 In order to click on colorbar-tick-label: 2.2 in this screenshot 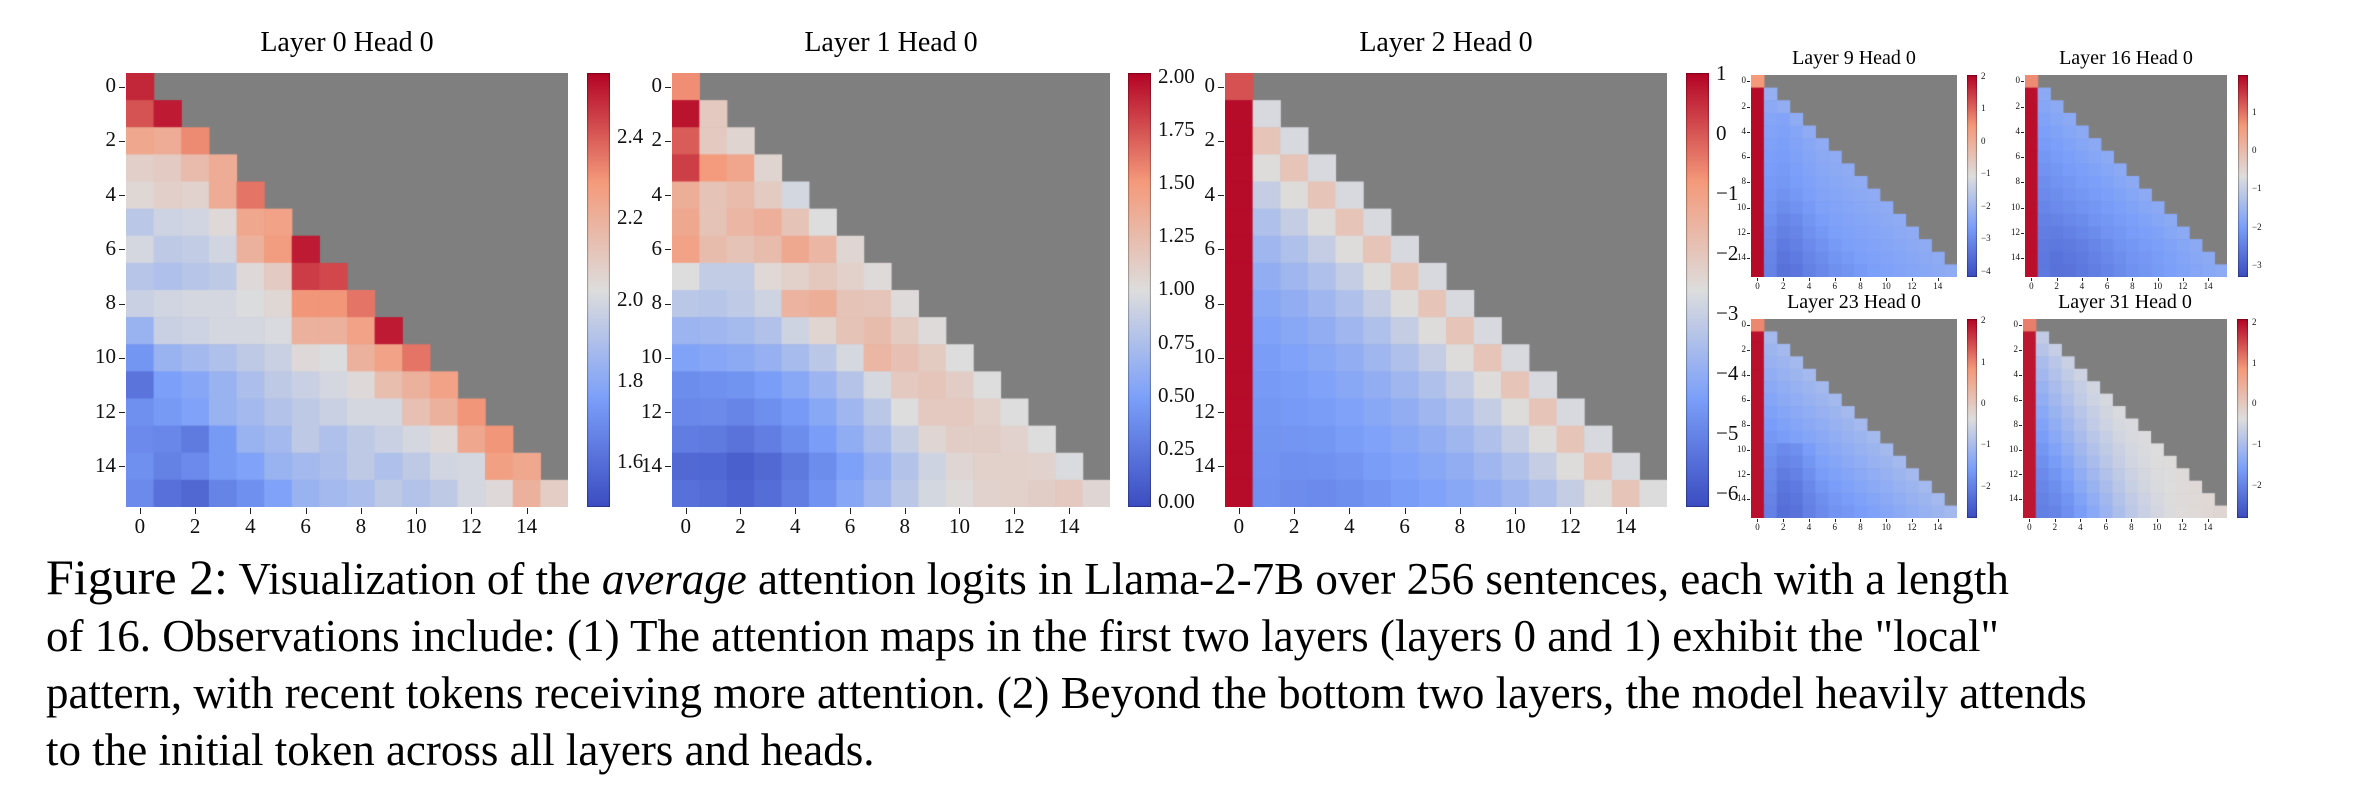, I will do `click(630, 217)`.